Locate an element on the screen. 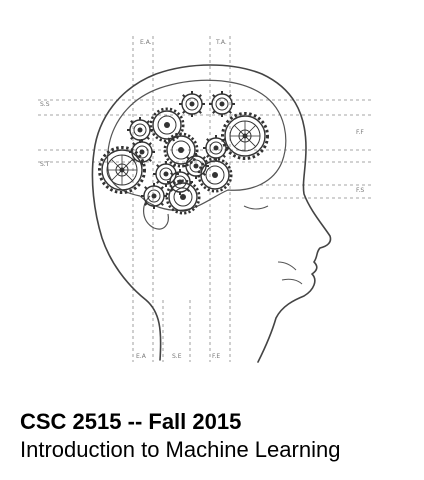 This screenshot has height=480, width=424. svg-text: F.E is located at coordinates (216, 356).